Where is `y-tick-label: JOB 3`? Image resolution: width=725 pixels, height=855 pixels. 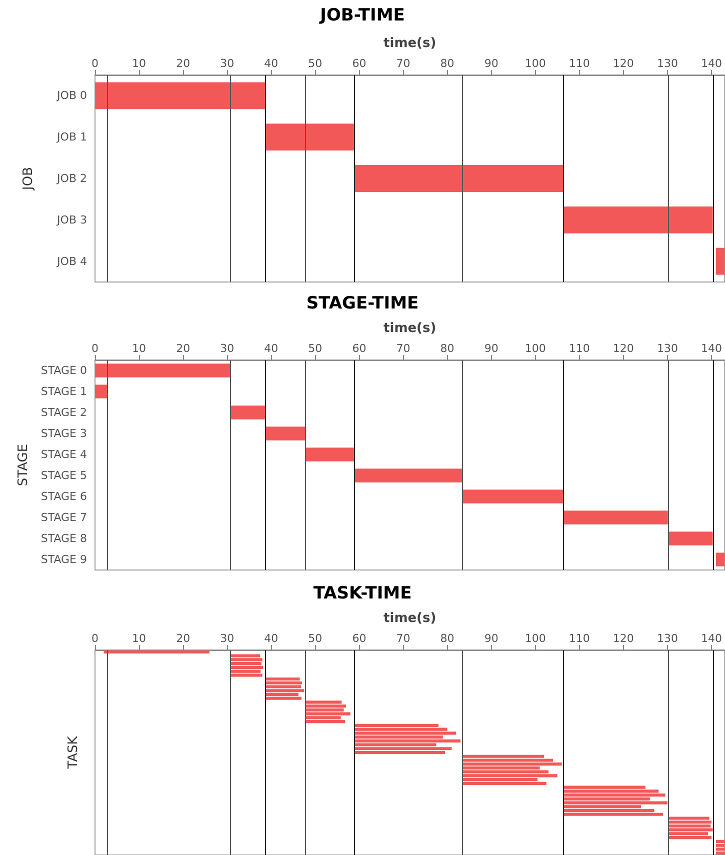 y-tick-label: JOB 3 is located at coordinates (71, 219).